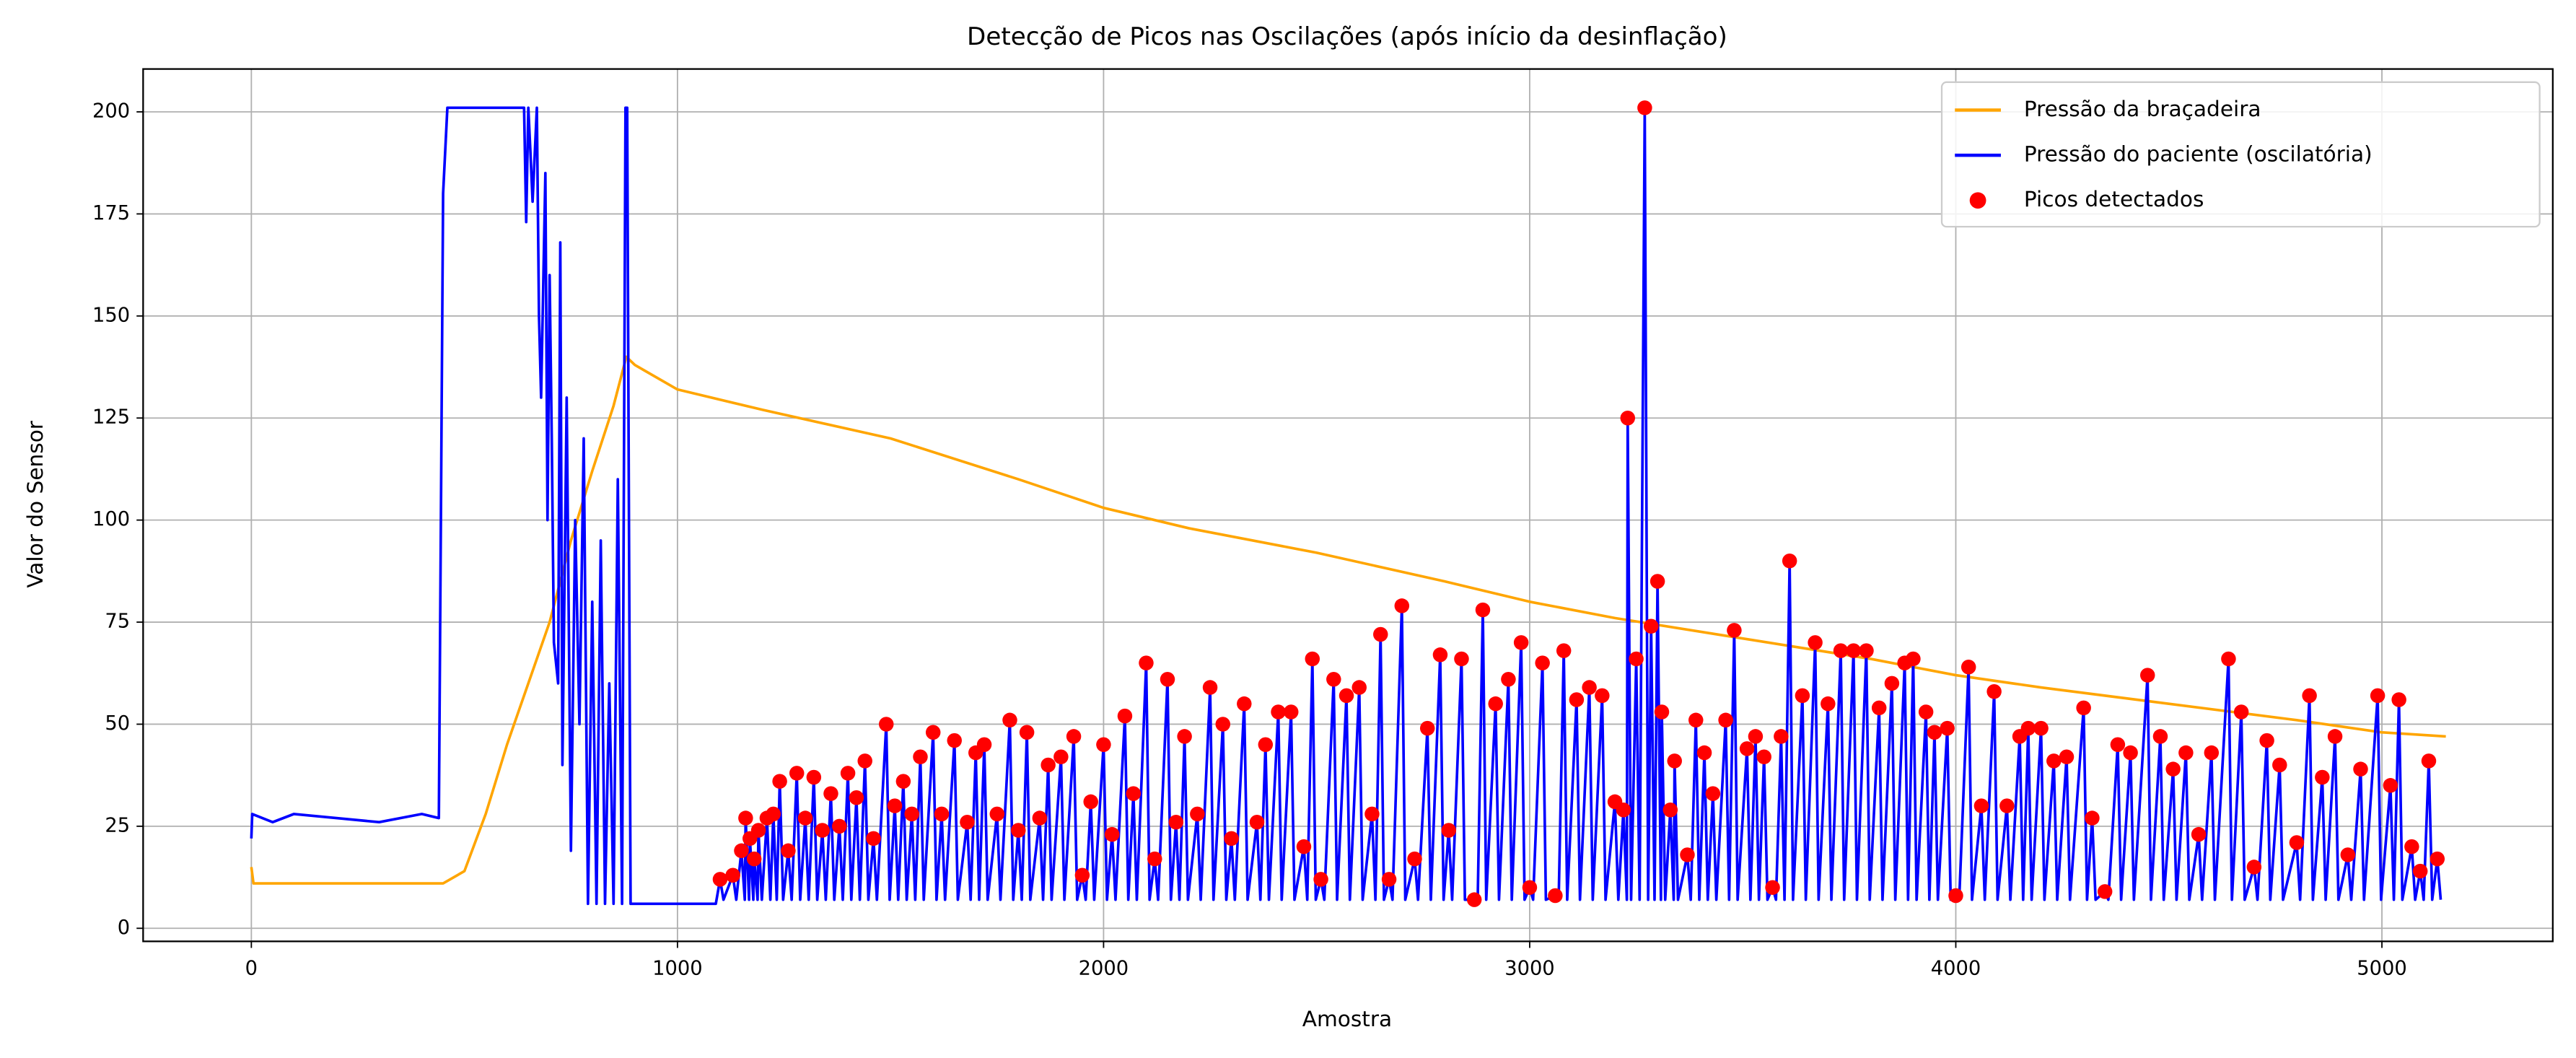 The image size is (2576, 1058). I want to click on y-axis-label: Valor do Sensor, so click(35, 503).